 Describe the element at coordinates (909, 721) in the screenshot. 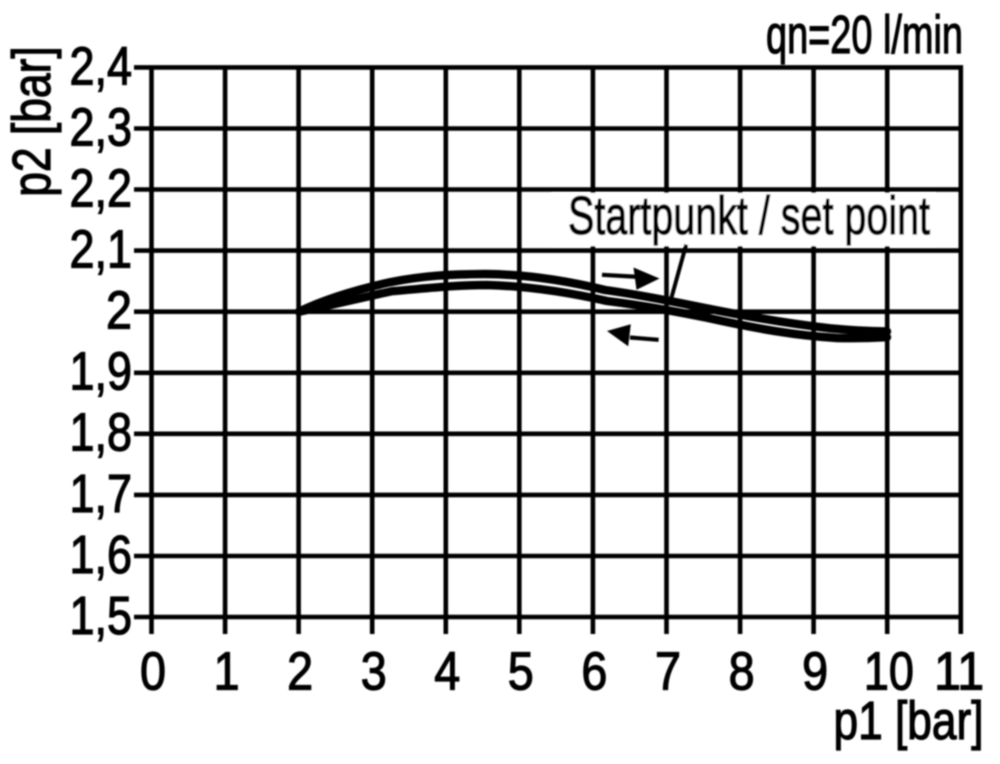

I see `svg-text: p1 [bar]` at that location.